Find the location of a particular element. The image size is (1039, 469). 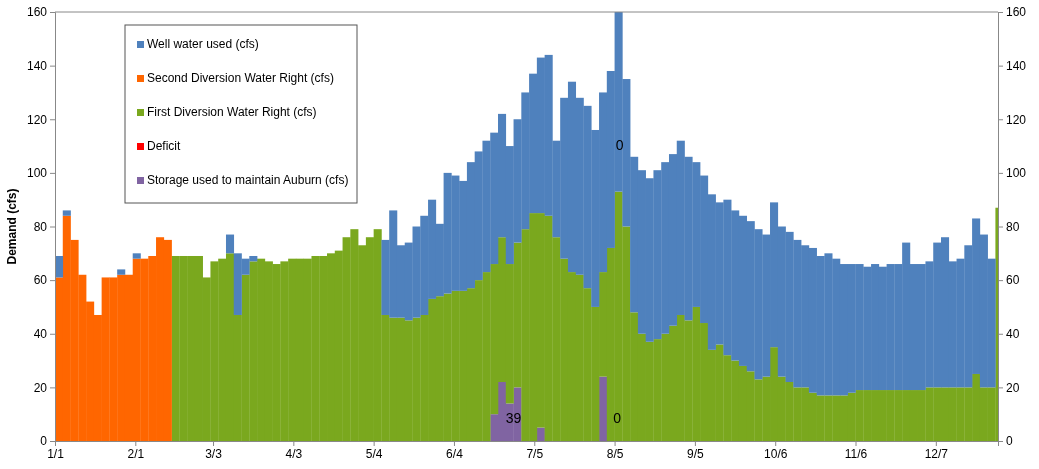

y-tick-label: 40 is located at coordinates (40, 334).